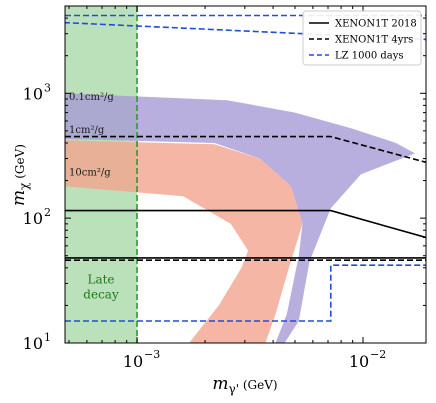 The height and width of the screenshot is (403, 436). Describe the element at coordinates (101, 294) in the screenshot. I see `late-decay-label-1: decay` at that location.